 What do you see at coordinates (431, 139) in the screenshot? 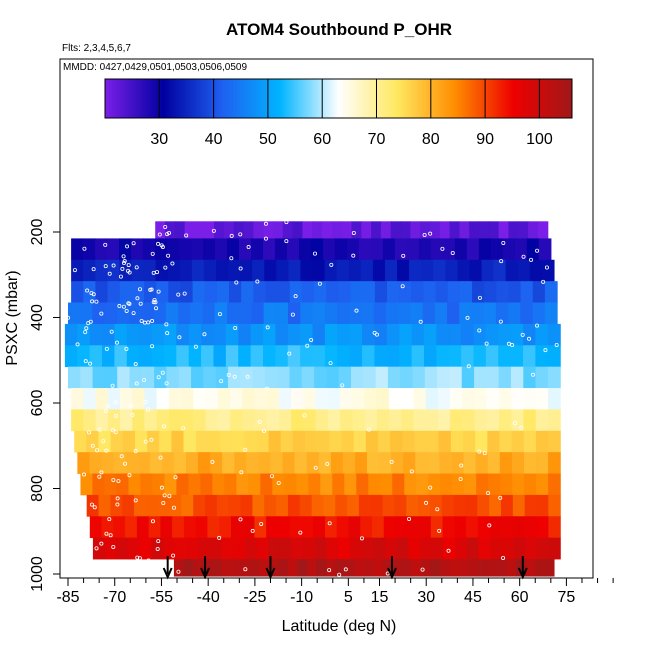
I see `colorbar-tick-label: 80` at bounding box center [431, 139].